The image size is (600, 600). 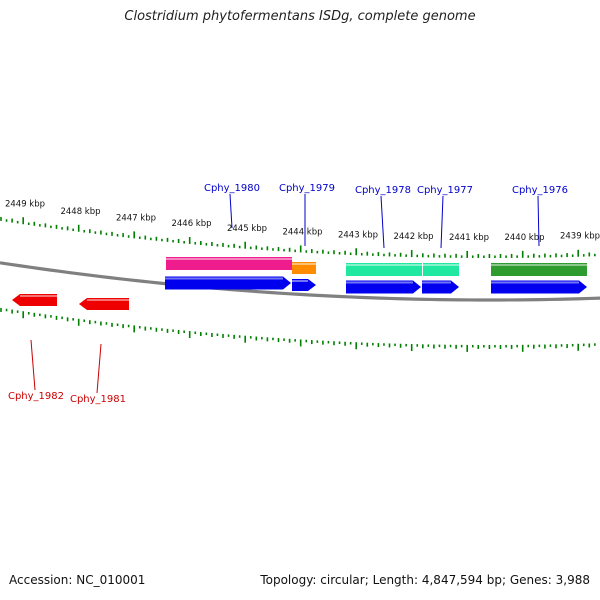 What do you see at coordinates (111, 580) in the screenshot?
I see `accession-value: NC_010001` at bounding box center [111, 580].